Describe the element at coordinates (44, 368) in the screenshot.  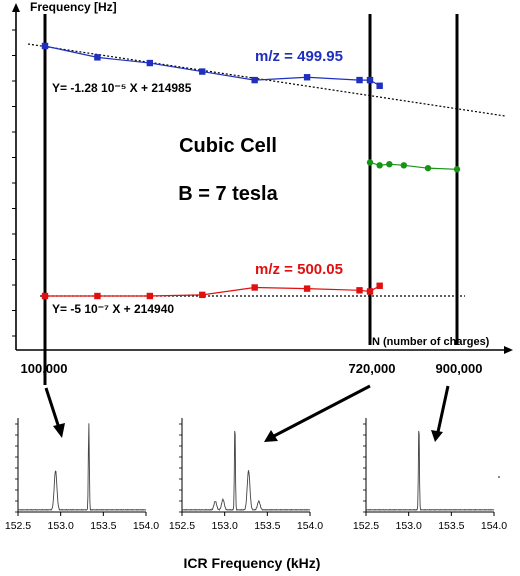
I see `x-tick-label-100000: 100,000` at that location.